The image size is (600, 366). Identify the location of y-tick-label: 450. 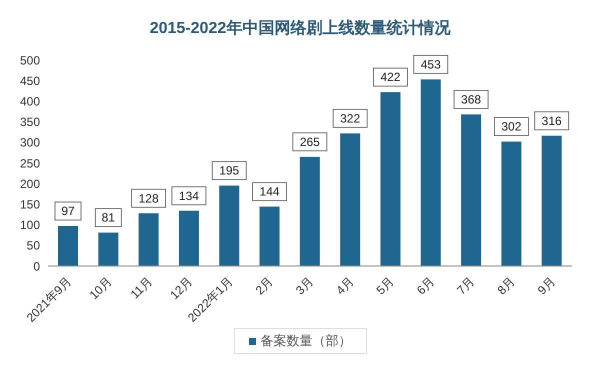
(30, 81).